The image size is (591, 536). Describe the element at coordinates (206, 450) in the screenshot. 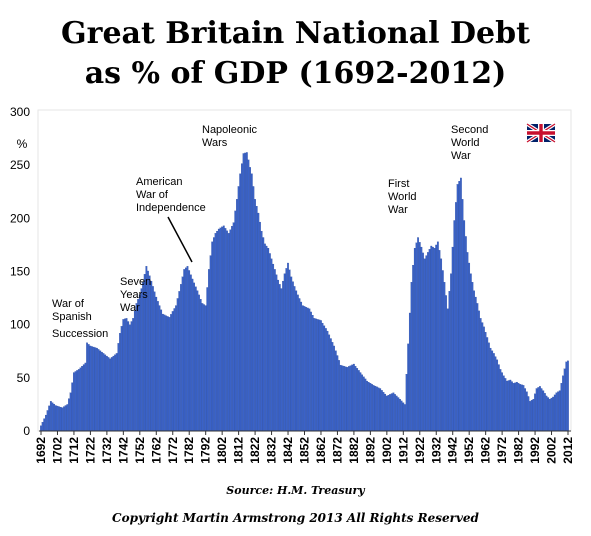

I see `x-tick-label: 1792` at that location.